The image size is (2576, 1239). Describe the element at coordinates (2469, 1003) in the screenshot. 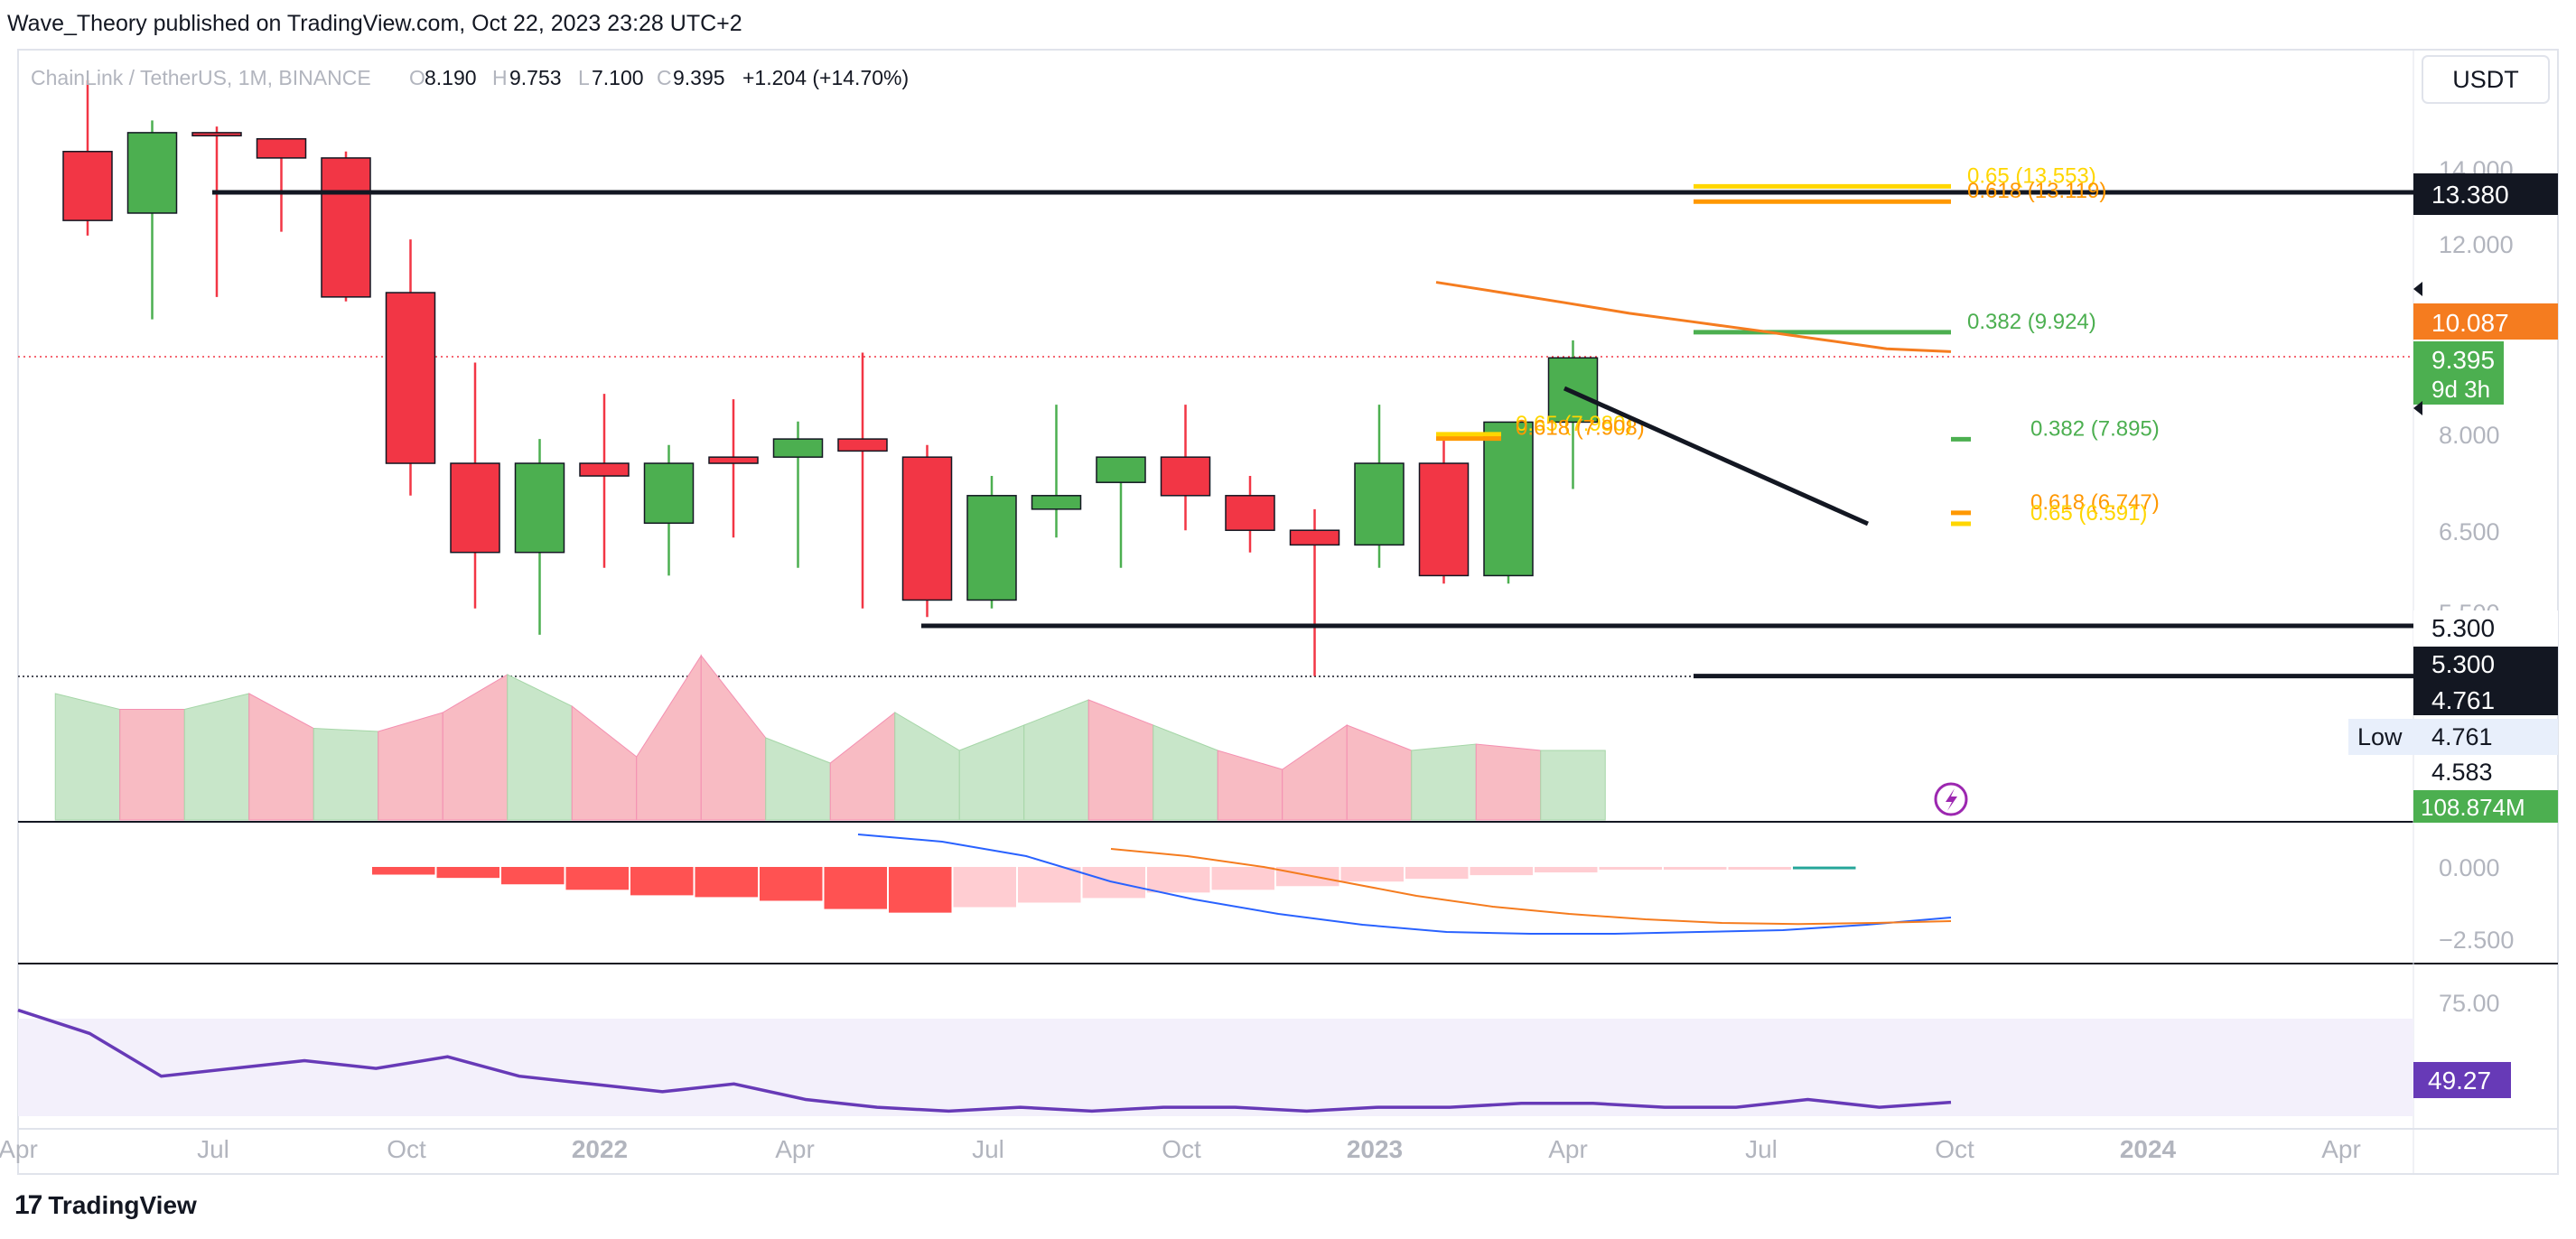

I see `rsi-tick: 75.00` at that location.